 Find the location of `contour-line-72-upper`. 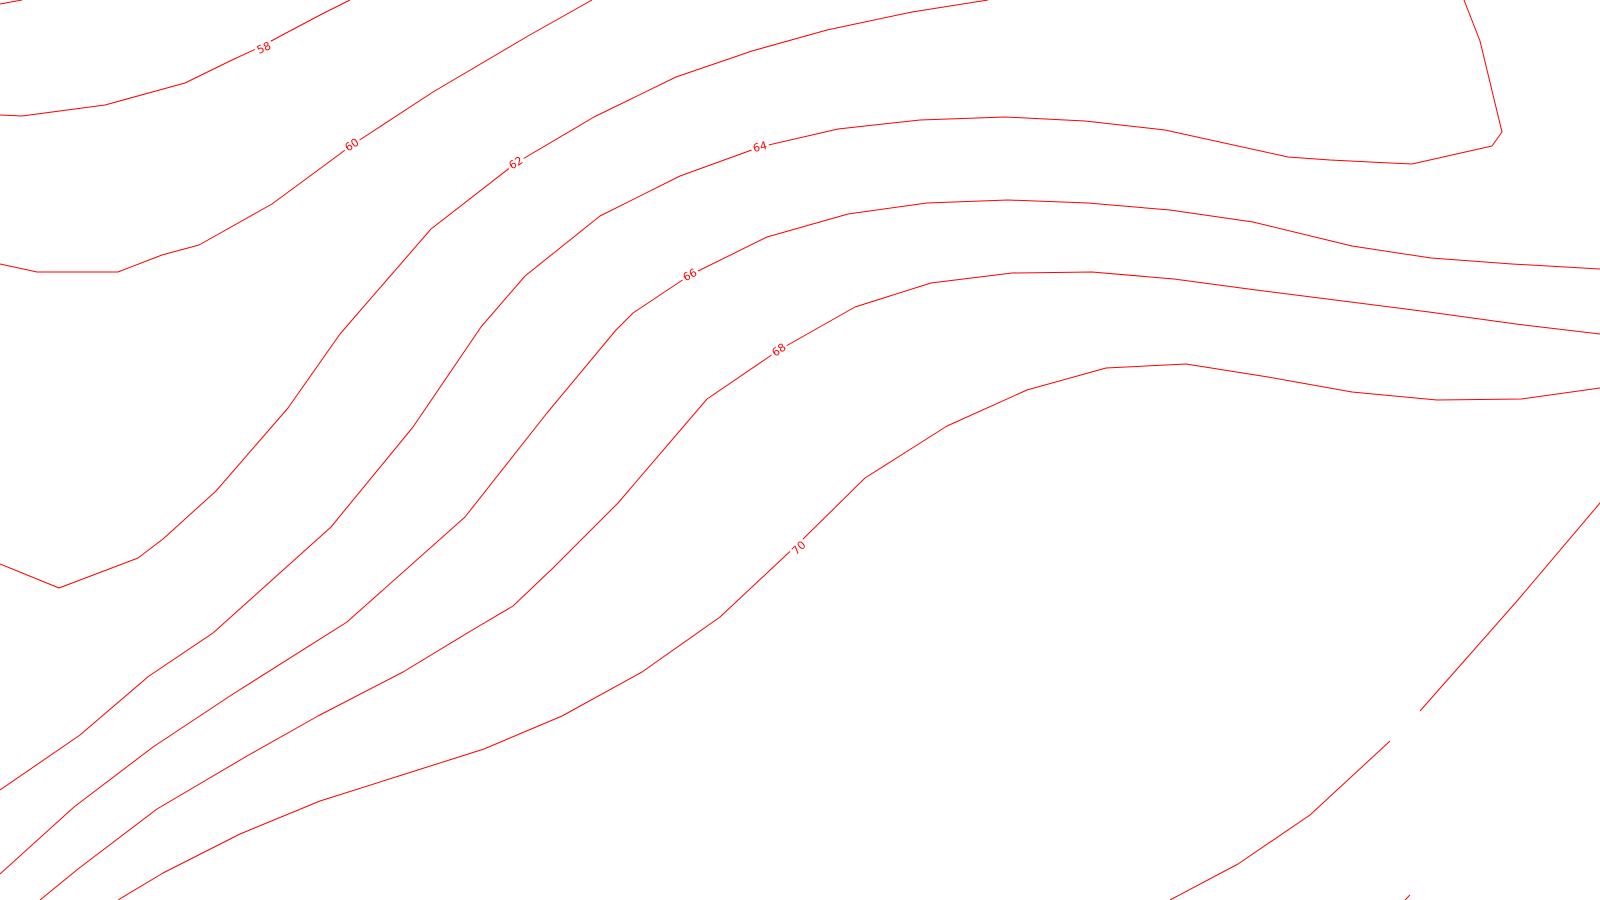

contour-line-72-upper is located at coordinates (1509, 607).